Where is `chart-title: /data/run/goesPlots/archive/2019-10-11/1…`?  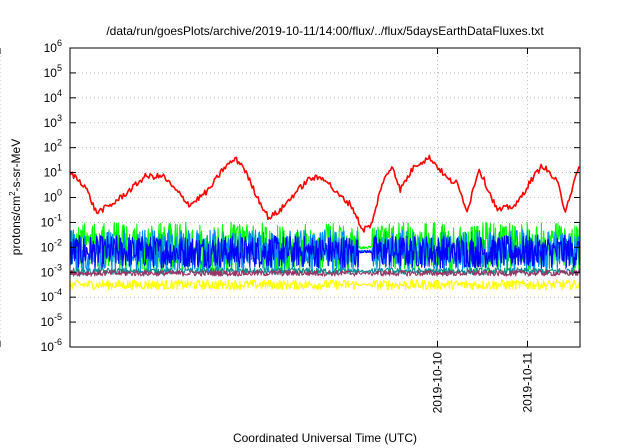 chart-title: /data/run/goesPlots/archive/2019-10-11/1… is located at coordinates (325, 31).